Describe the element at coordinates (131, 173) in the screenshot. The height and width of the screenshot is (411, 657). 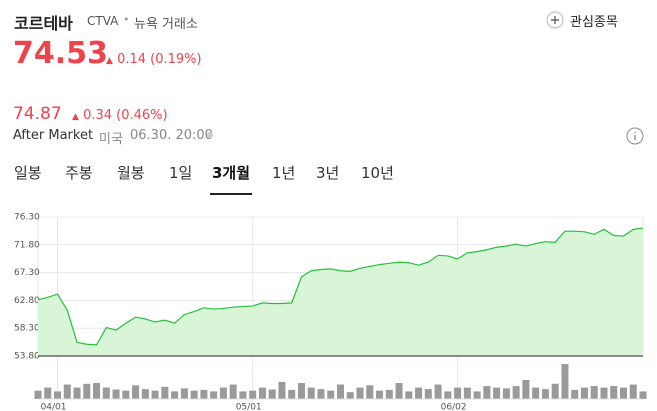
I see `tab: 월봉` at that location.